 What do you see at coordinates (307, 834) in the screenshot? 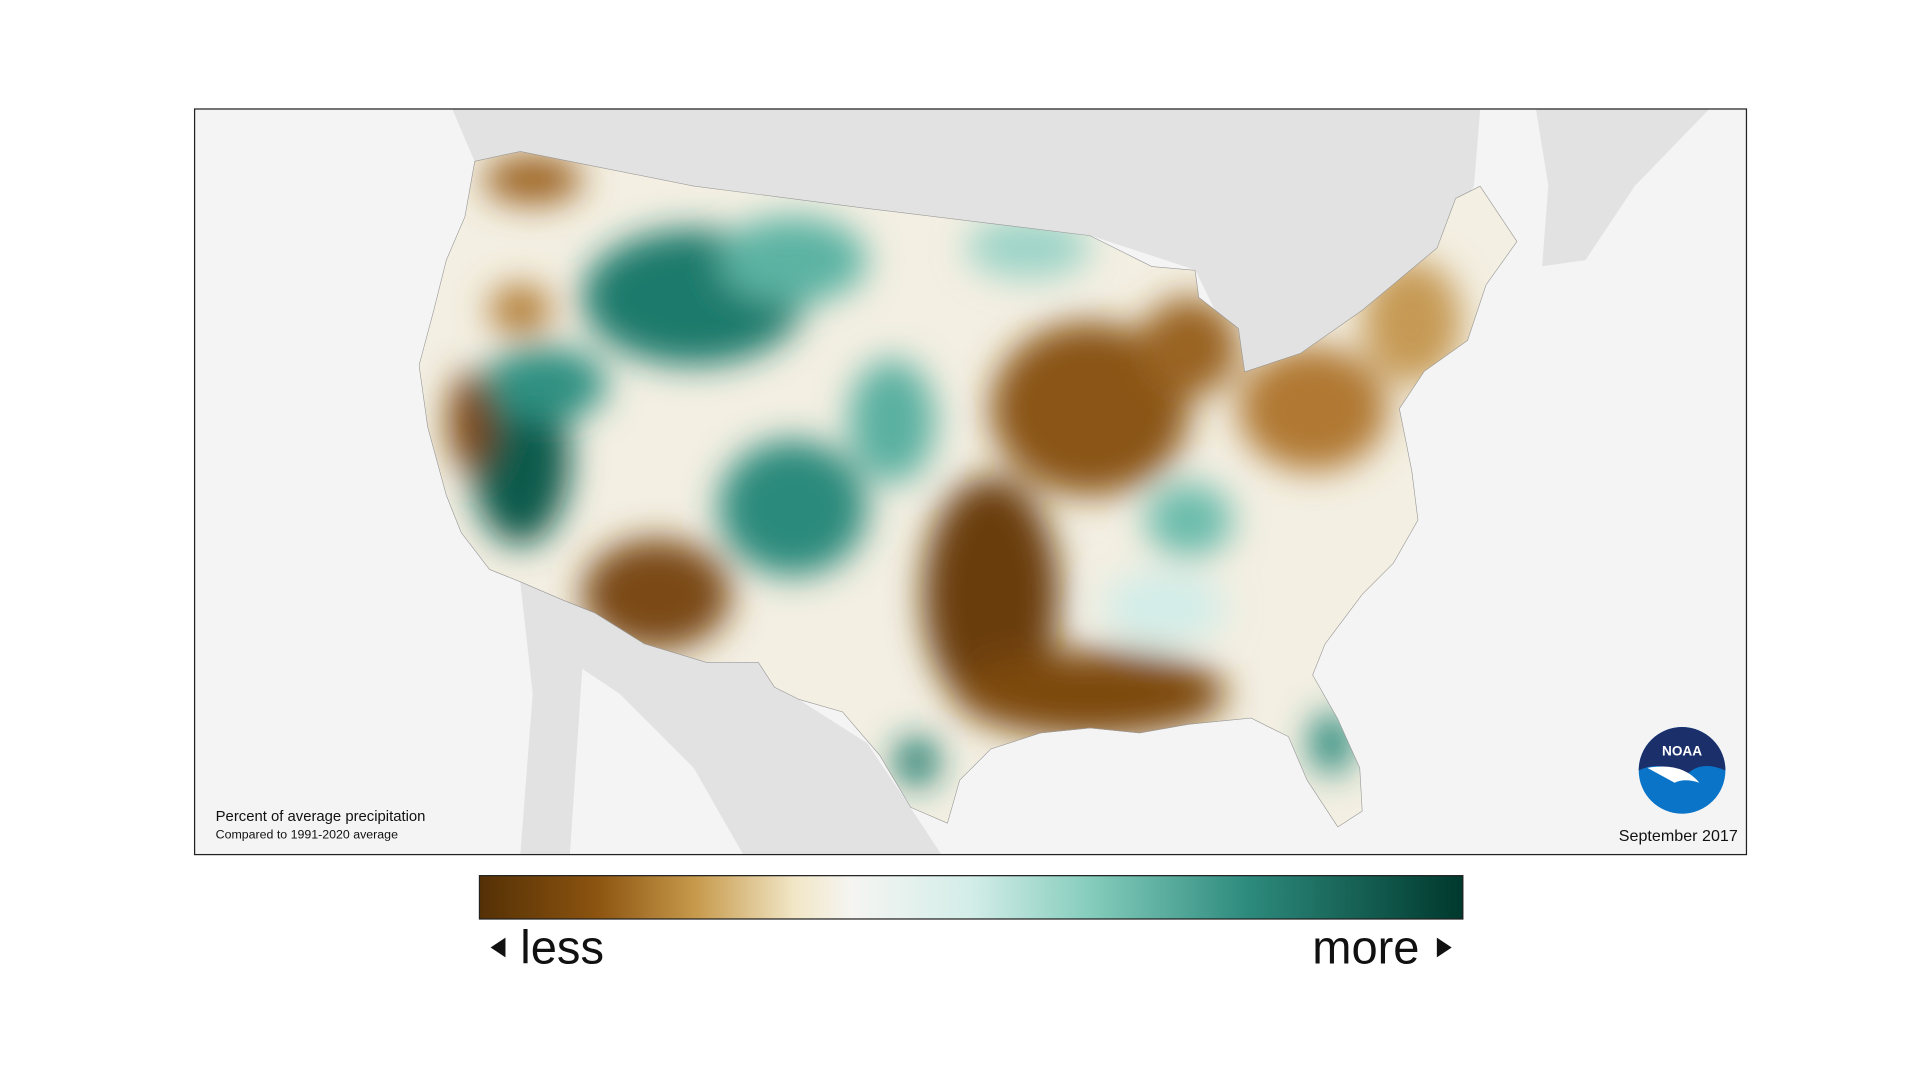
I see `map-subcaption: Compared to 1991-2020 average` at bounding box center [307, 834].